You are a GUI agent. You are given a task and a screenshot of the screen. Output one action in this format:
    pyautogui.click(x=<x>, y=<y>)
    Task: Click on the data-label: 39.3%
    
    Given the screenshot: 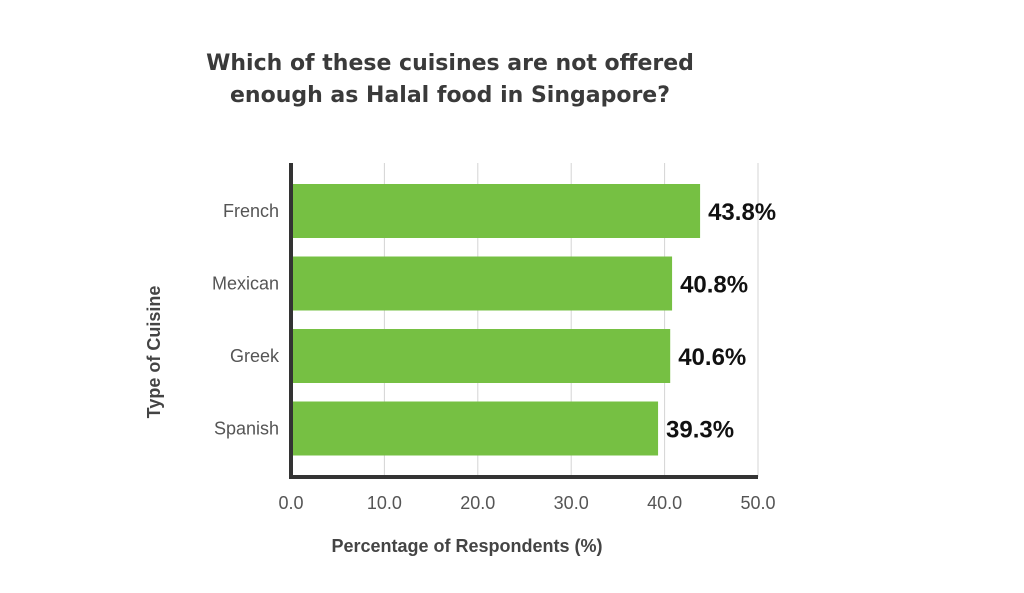 What is the action you would take?
    pyautogui.click(x=700, y=430)
    